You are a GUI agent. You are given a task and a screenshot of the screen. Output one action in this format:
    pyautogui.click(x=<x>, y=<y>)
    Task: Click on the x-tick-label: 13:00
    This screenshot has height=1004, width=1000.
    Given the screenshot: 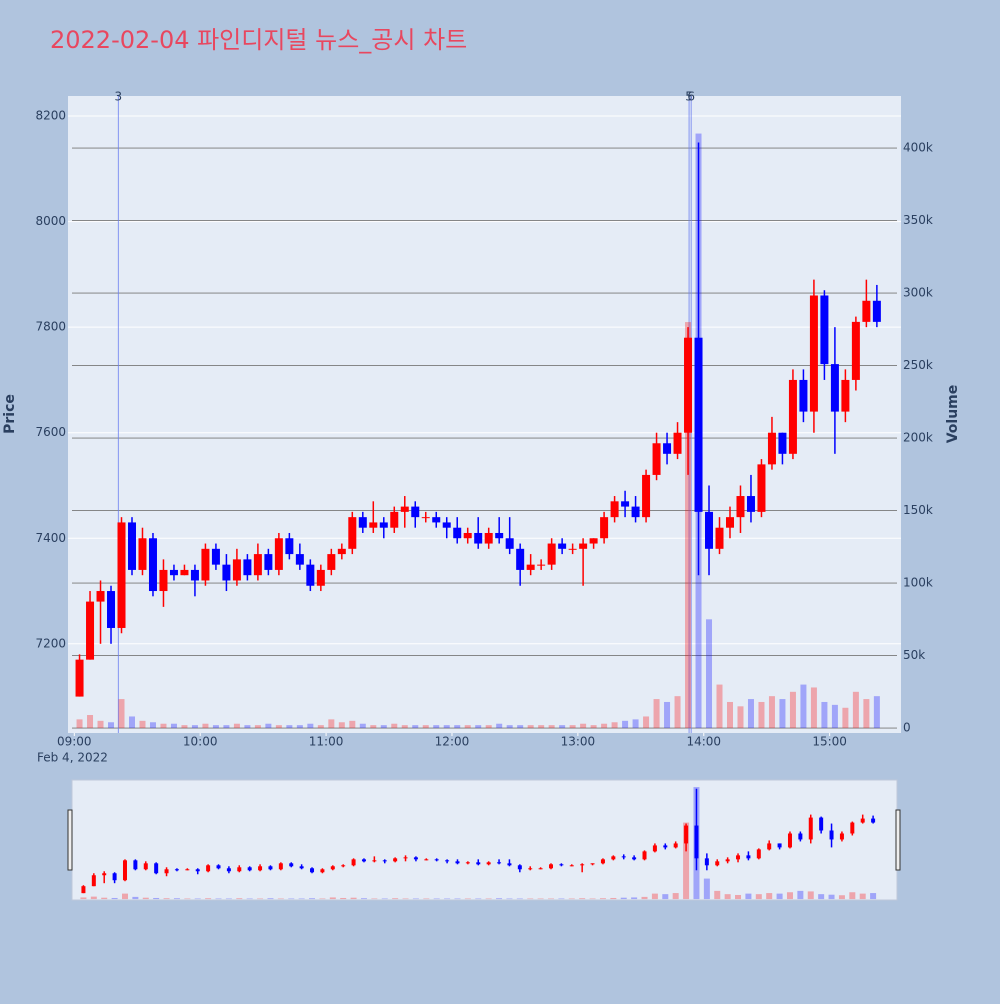 What is the action you would take?
    pyautogui.click(x=578, y=742)
    